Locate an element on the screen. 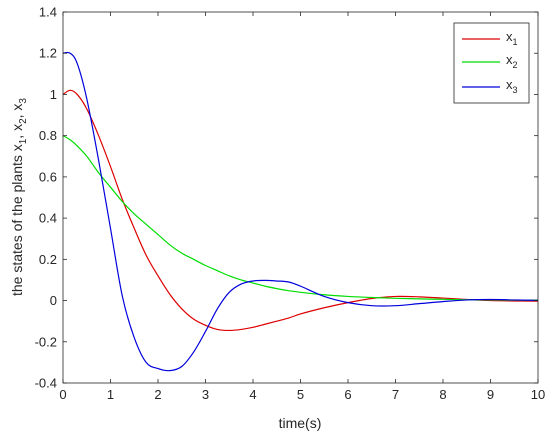 This screenshot has height=436, width=550. x-tick-label: 8 is located at coordinates (442, 394).